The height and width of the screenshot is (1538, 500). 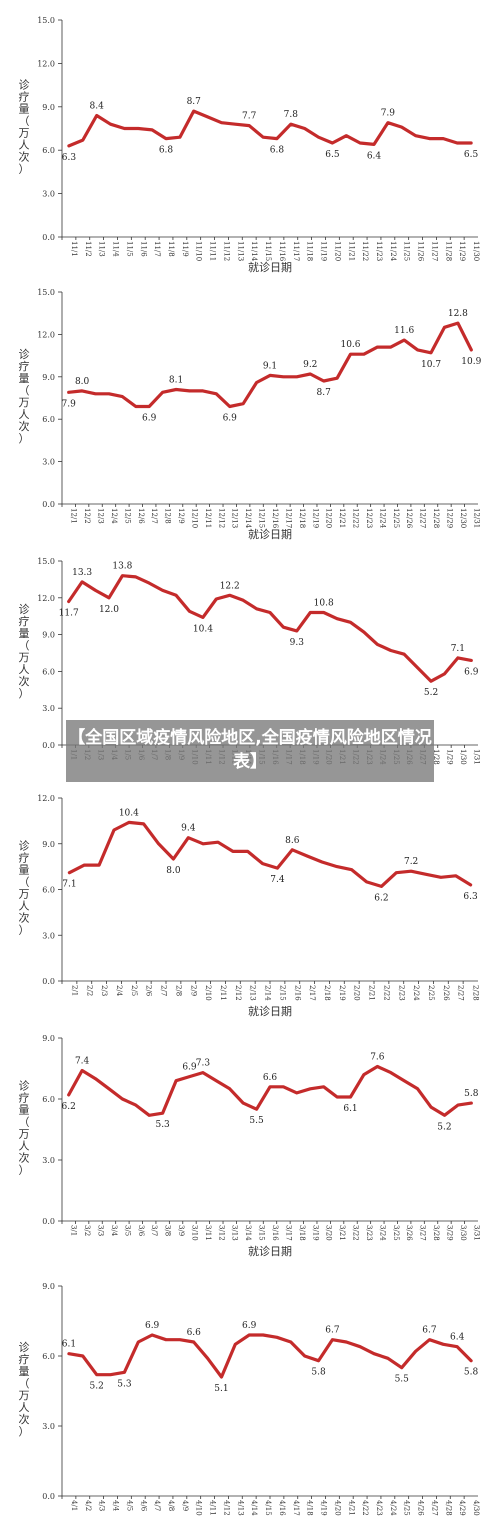 I want to click on x-tick-label: 4/15, so click(x=268, y=1508).